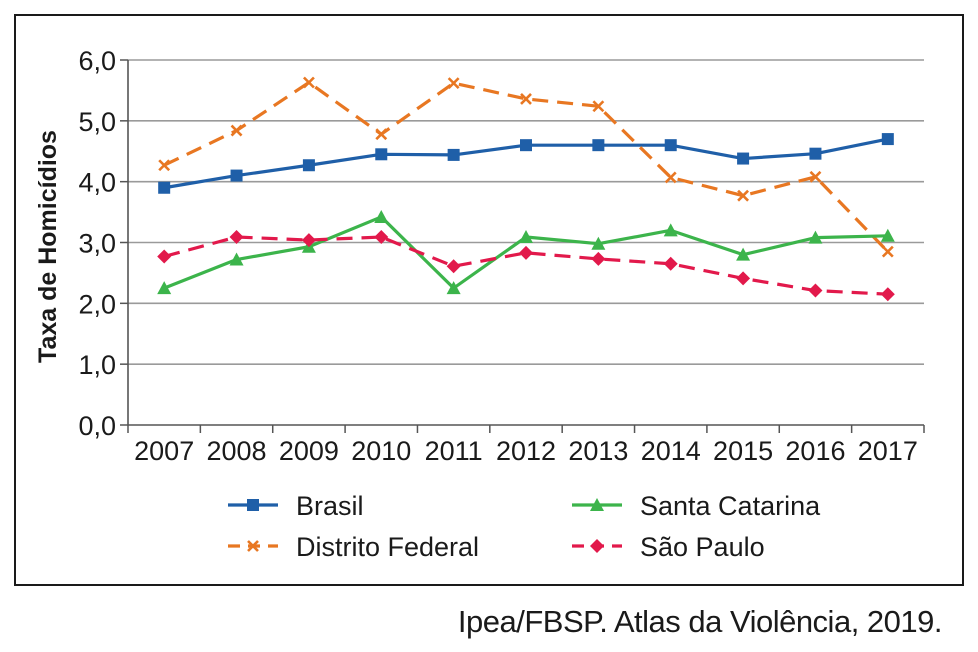  I want to click on legend-label: Brasil, so click(330, 506).